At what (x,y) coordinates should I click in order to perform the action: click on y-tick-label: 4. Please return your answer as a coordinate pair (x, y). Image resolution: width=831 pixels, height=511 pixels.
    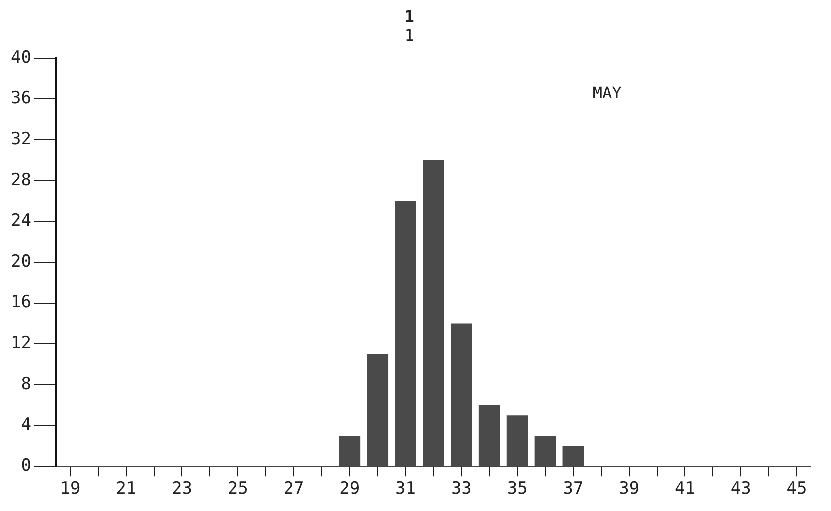
    Looking at the image, I should click on (26, 425).